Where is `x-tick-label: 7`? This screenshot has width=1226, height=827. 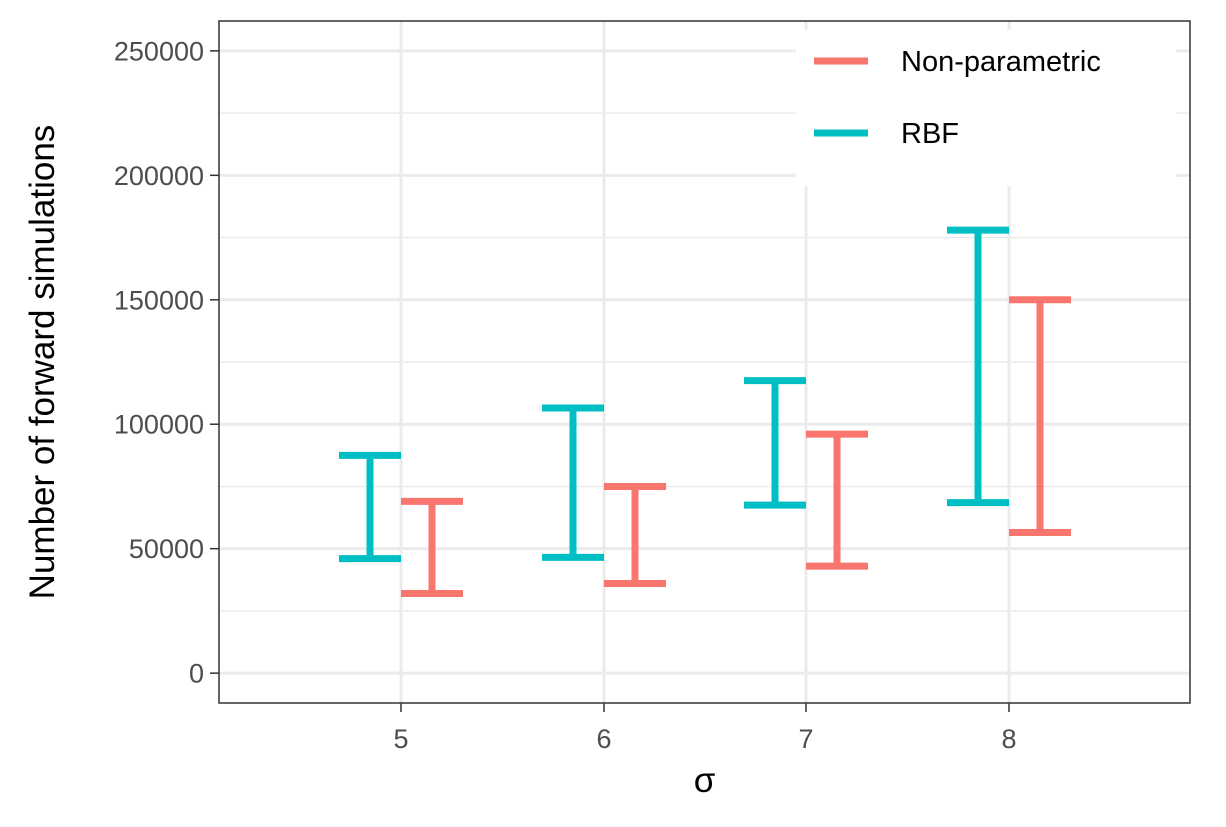
x-tick-label: 7 is located at coordinates (805, 739).